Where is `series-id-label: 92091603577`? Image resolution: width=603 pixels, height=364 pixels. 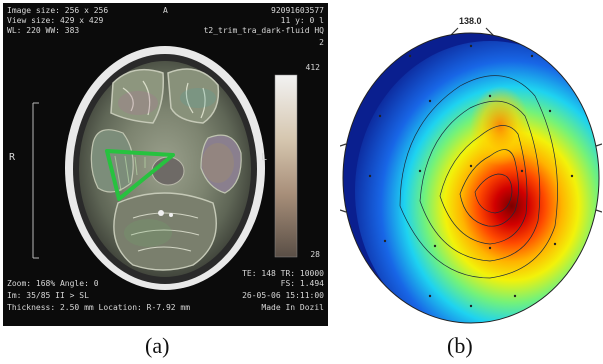
series-id-label: 92091603577 is located at coordinates (297, 10).